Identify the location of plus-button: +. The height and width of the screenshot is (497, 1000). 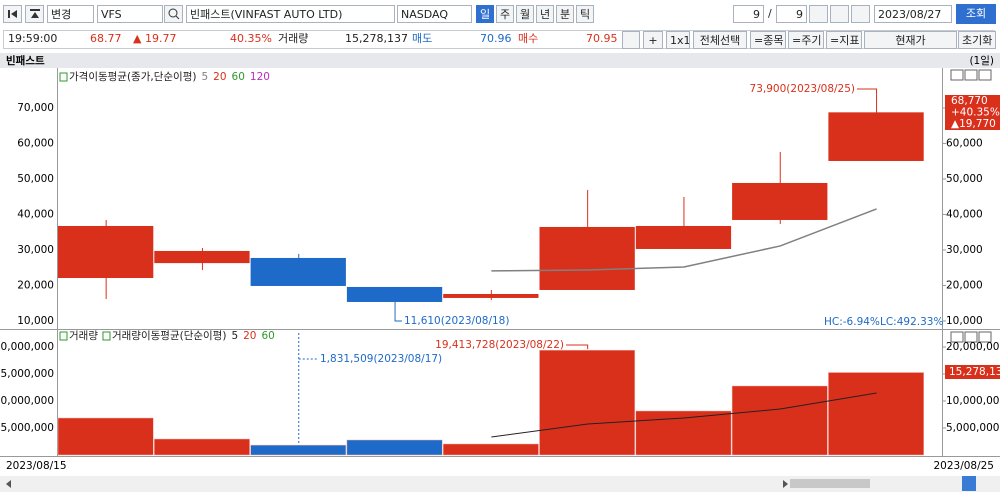
(653, 40).